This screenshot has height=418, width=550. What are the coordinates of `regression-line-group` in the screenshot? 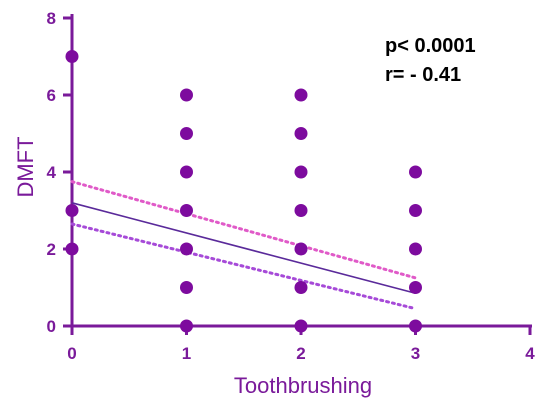 It's located at (243, 248).